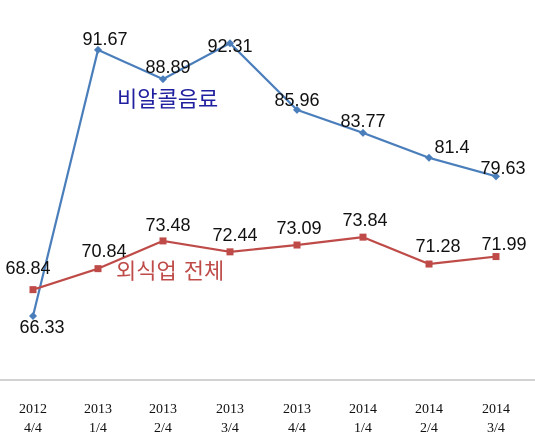  I want to click on data-label: 92.31, so click(229, 46).